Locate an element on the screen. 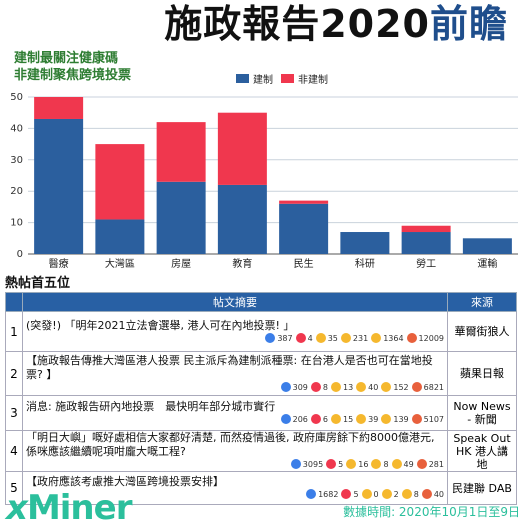 This screenshot has height=528, width=526. reaction-count: 309 is located at coordinates (300, 387).